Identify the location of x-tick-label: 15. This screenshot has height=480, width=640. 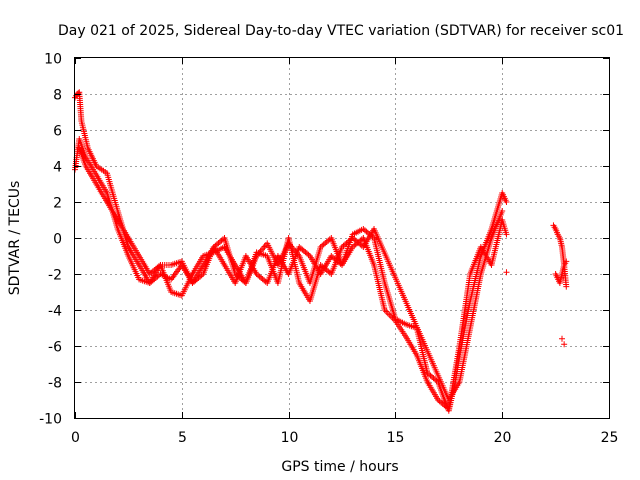
(396, 438).